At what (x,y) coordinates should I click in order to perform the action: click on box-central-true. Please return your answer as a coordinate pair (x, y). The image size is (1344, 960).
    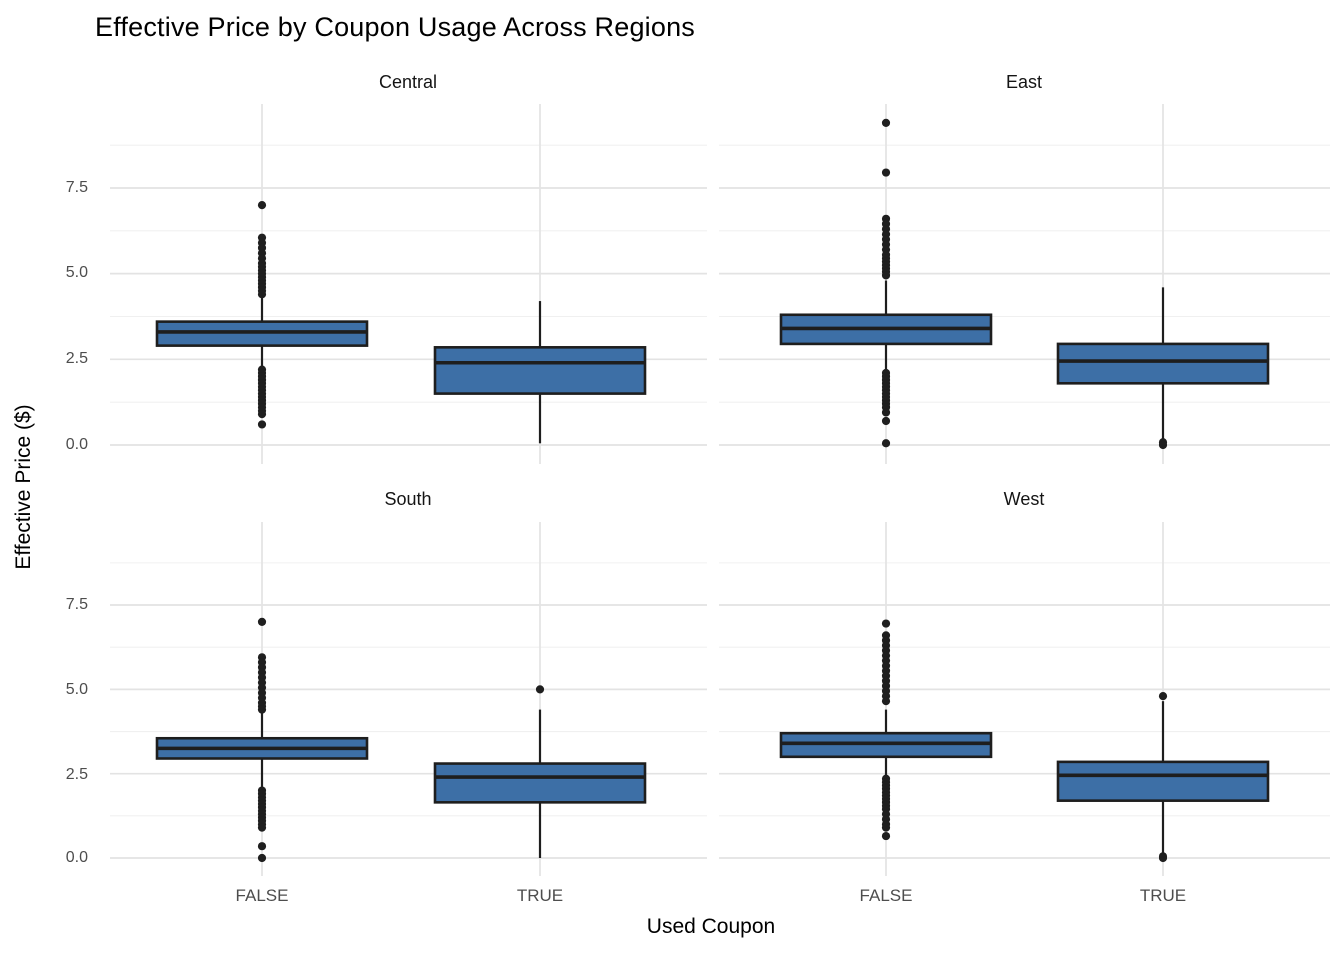
    Looking at the image, I should click on (540, 370).